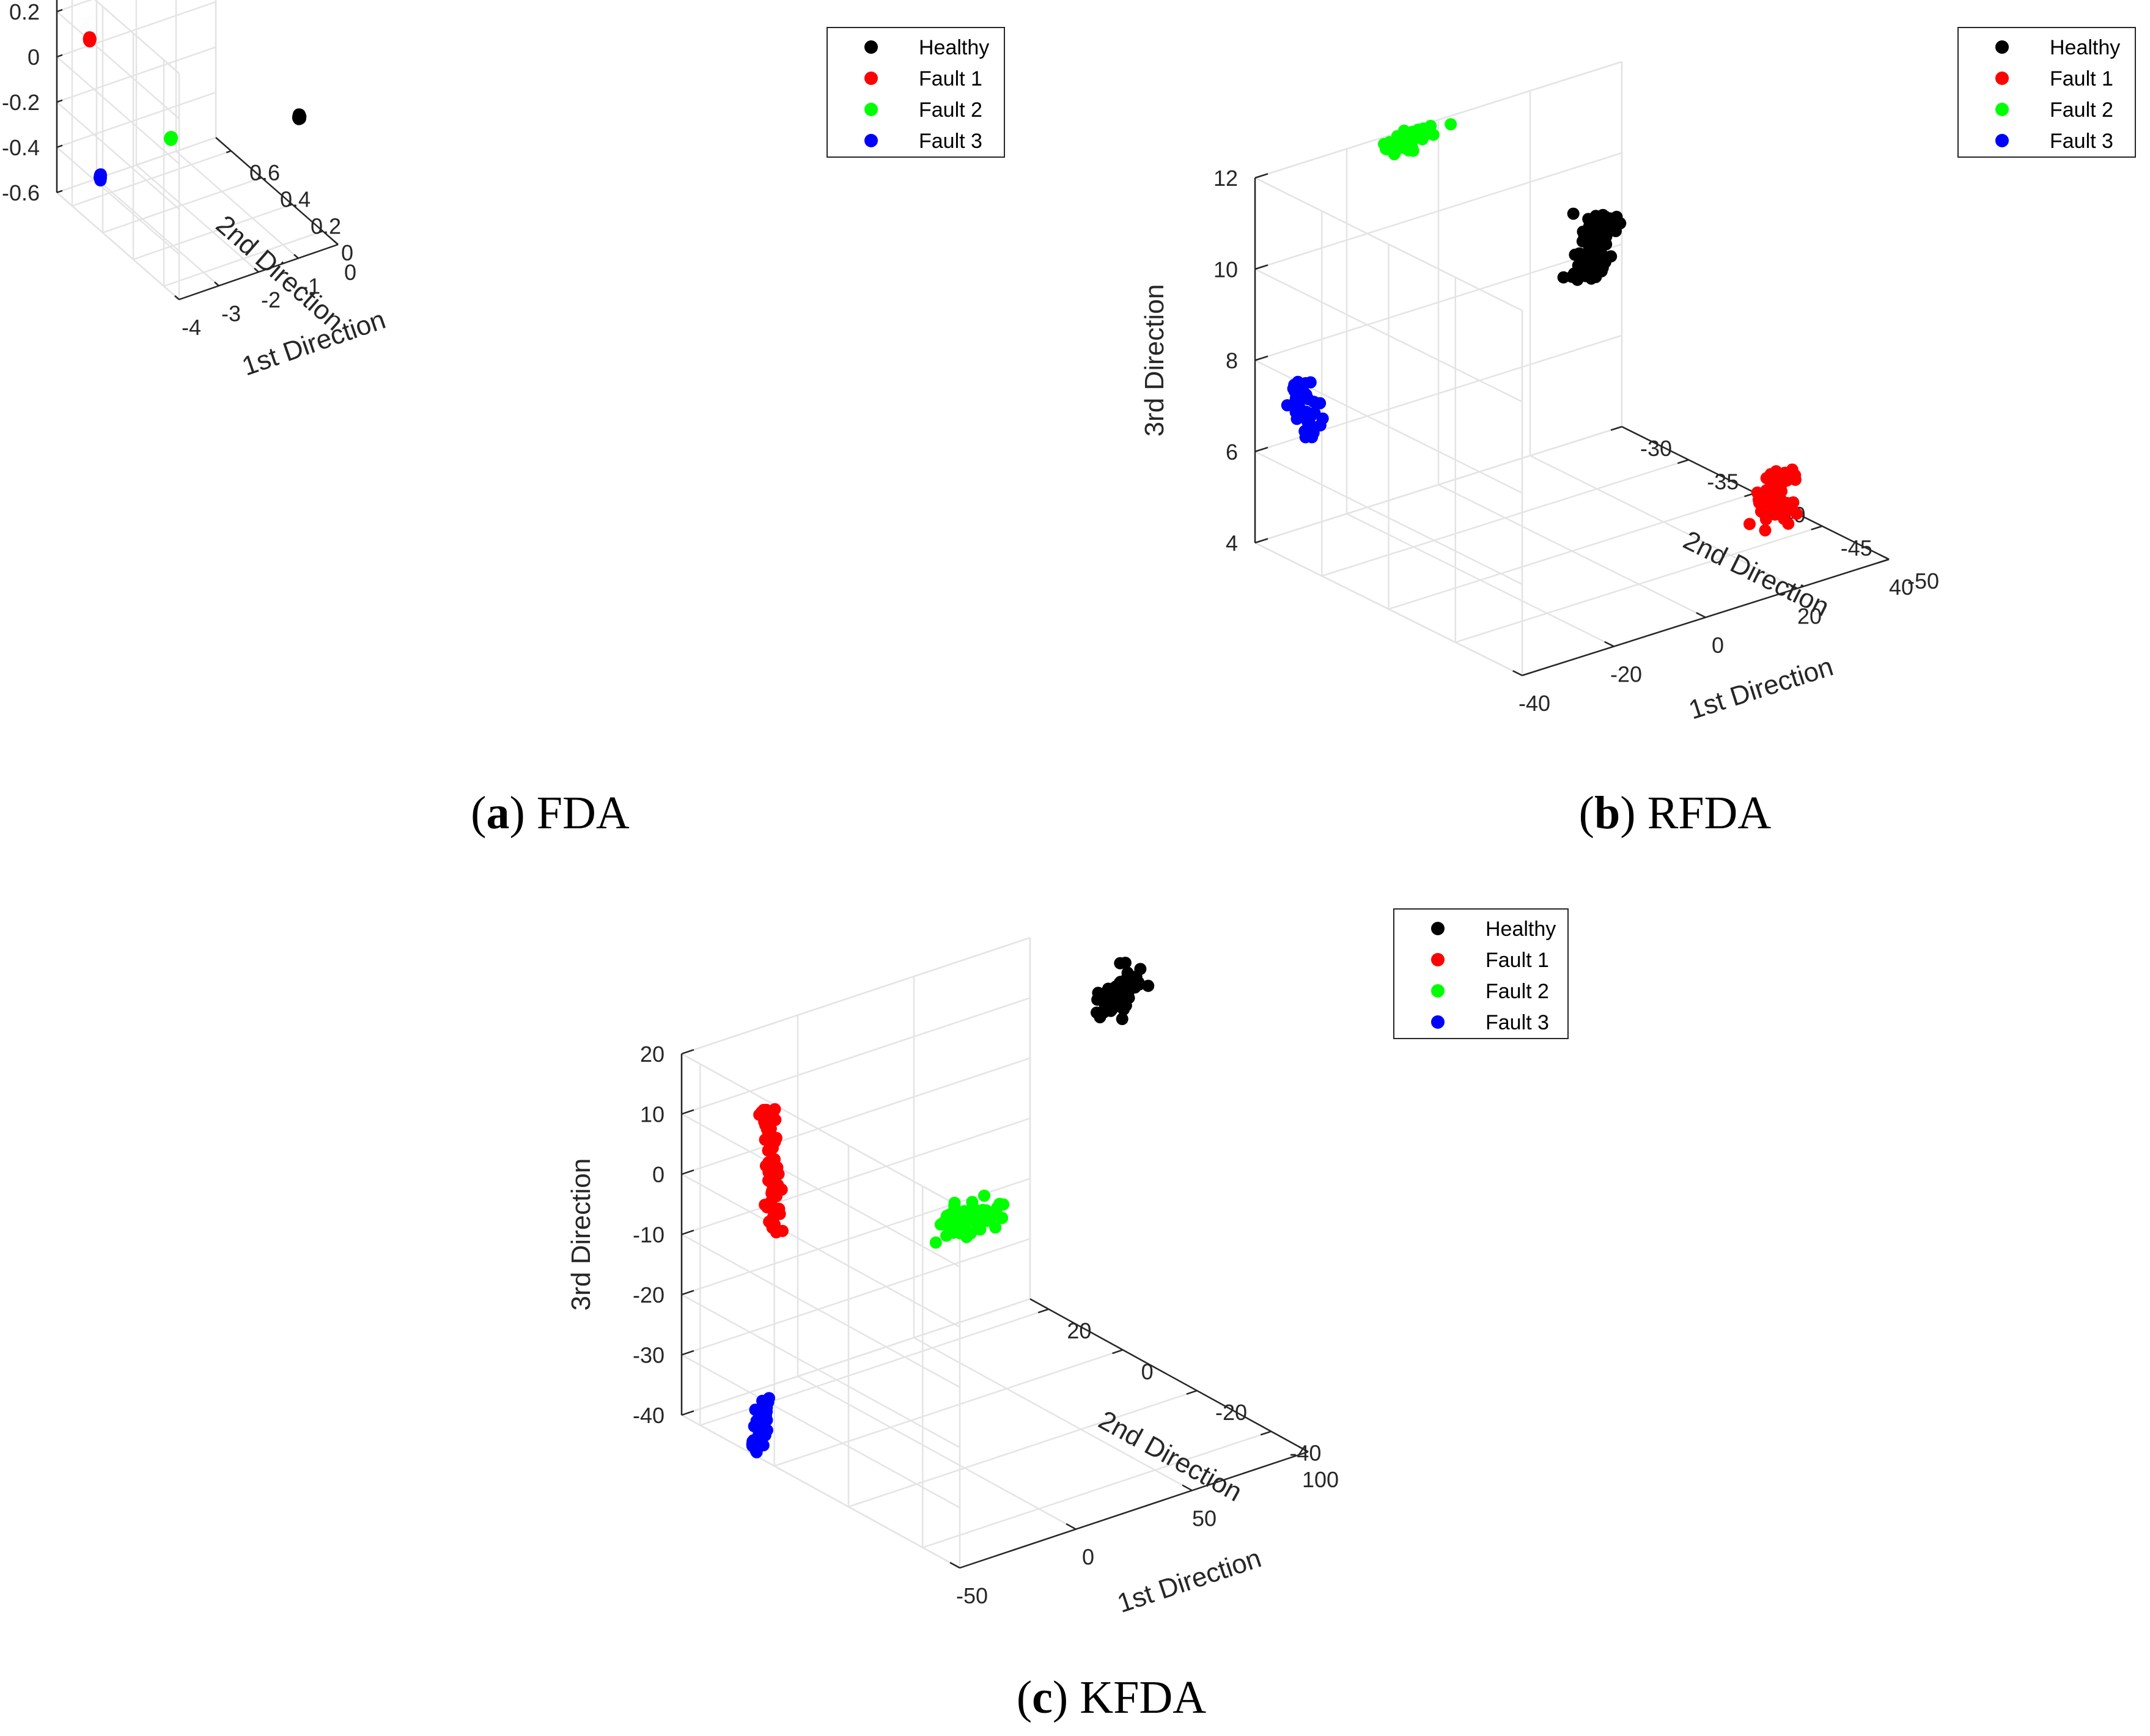  What do you see at coordinates (195, 108) in the screenshot?
I see `data-points` at bounding box center [195, 108].